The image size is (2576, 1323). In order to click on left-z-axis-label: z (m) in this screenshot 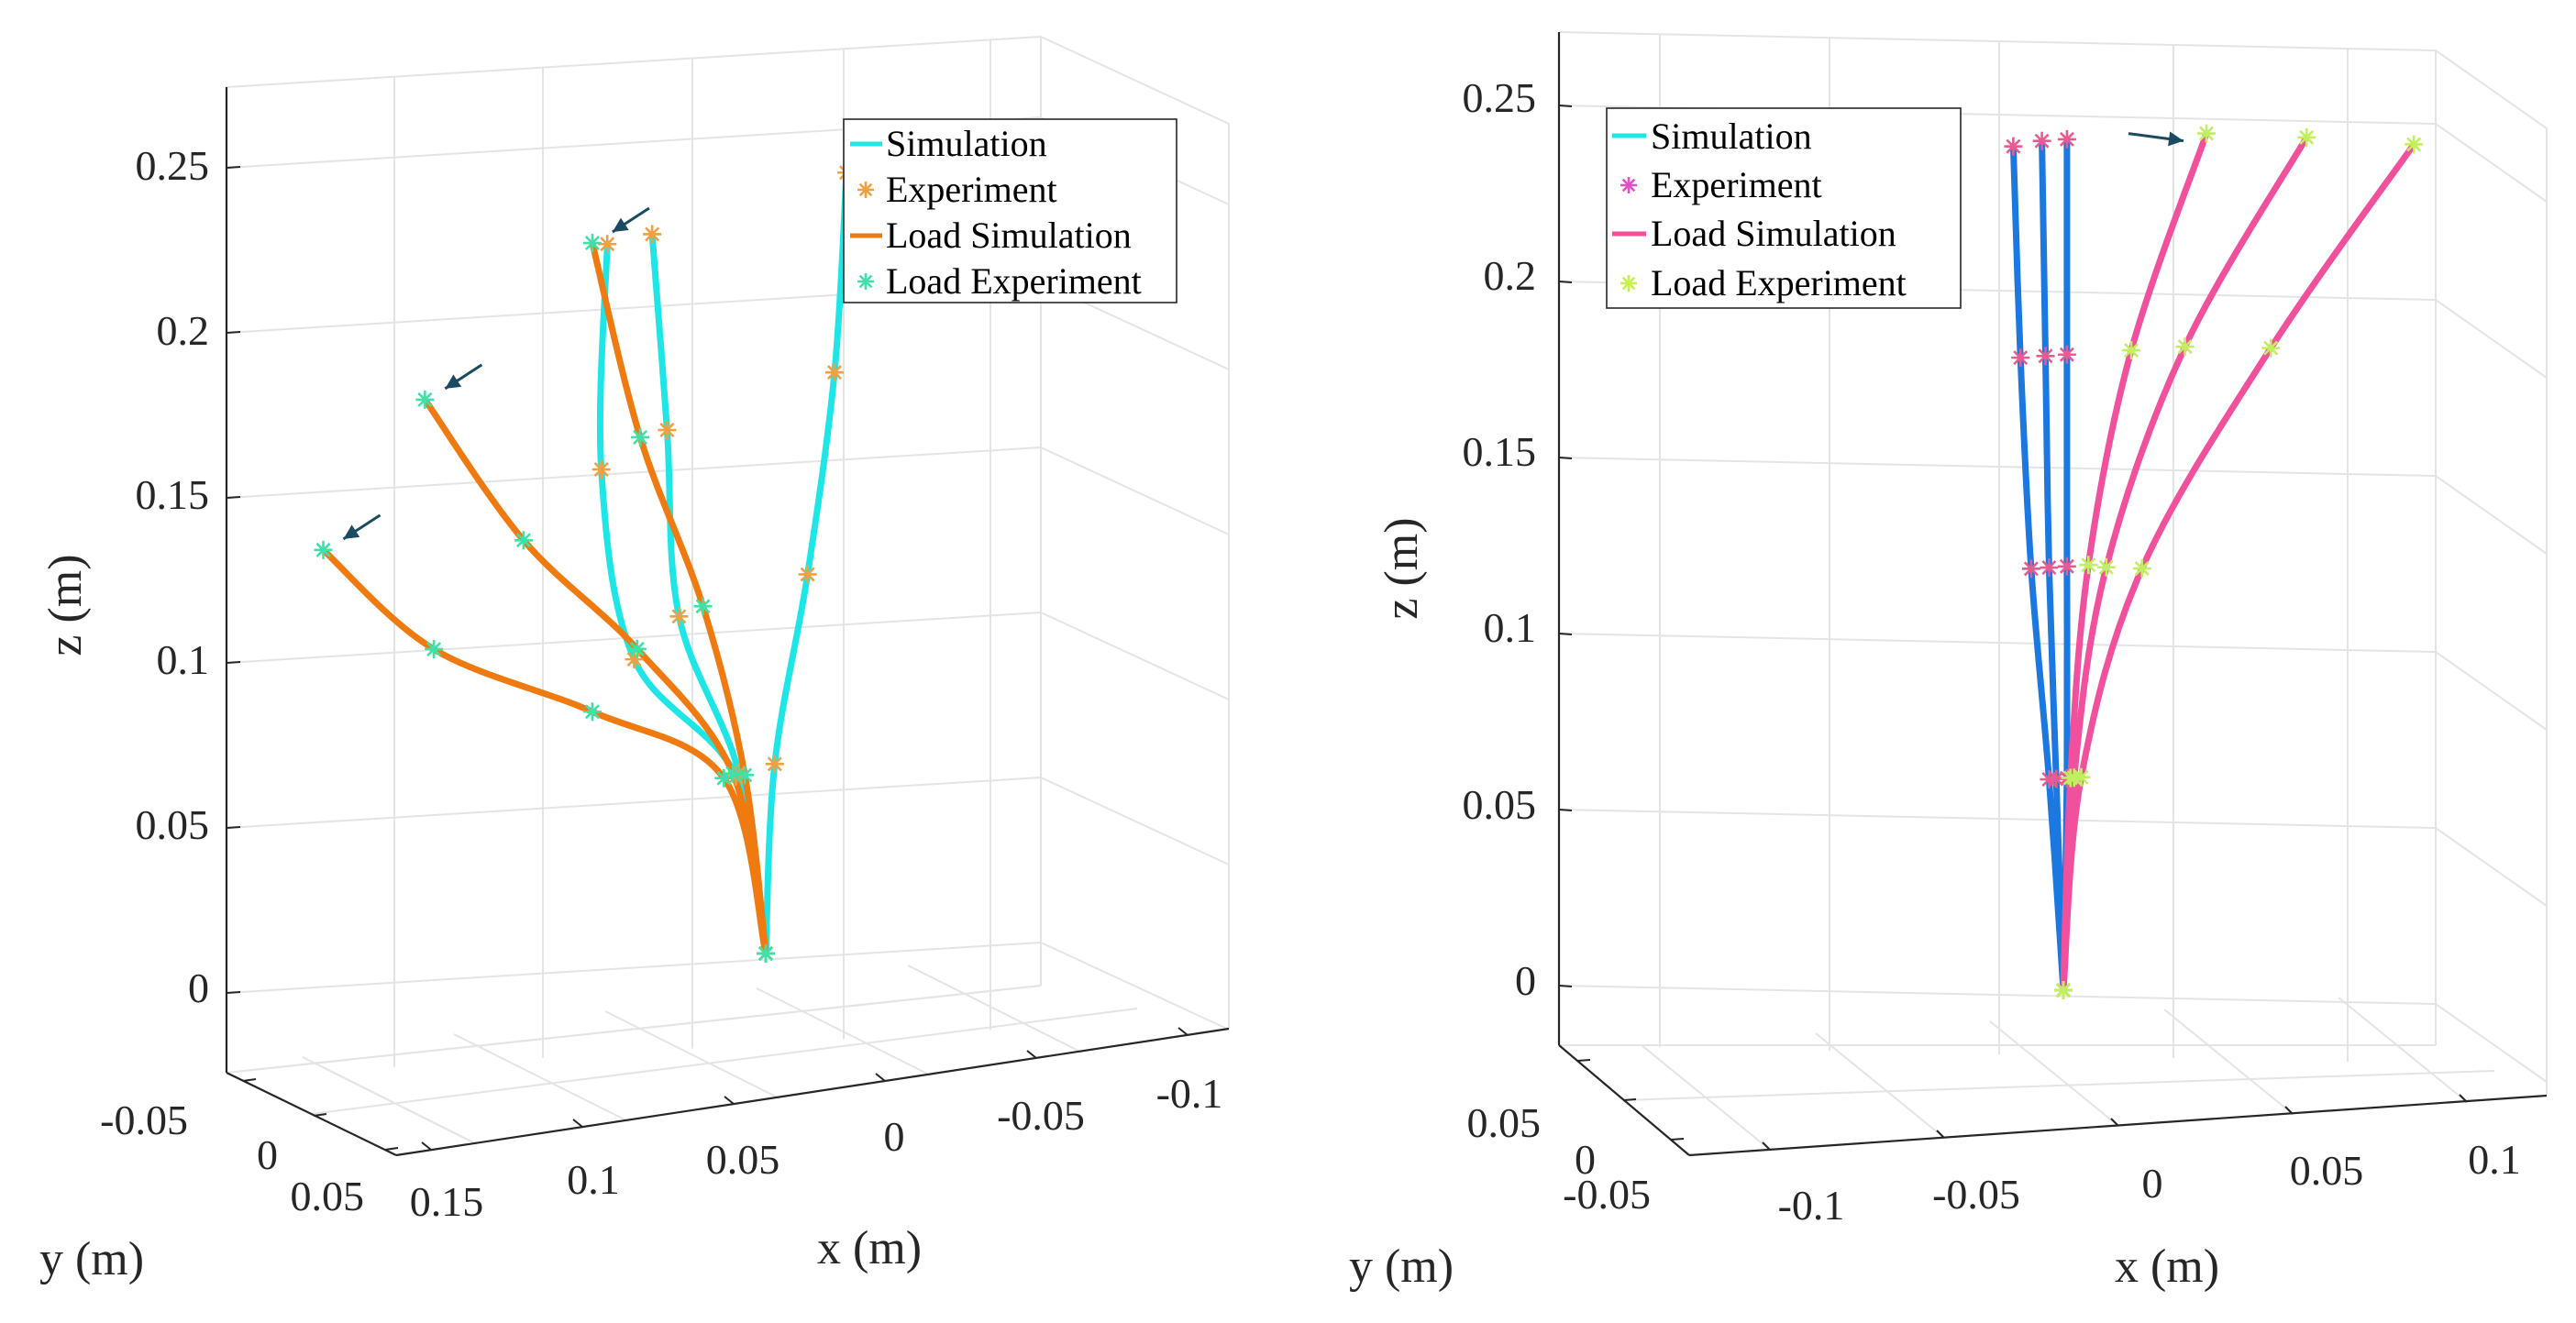, I will do `click(65, 605)`.